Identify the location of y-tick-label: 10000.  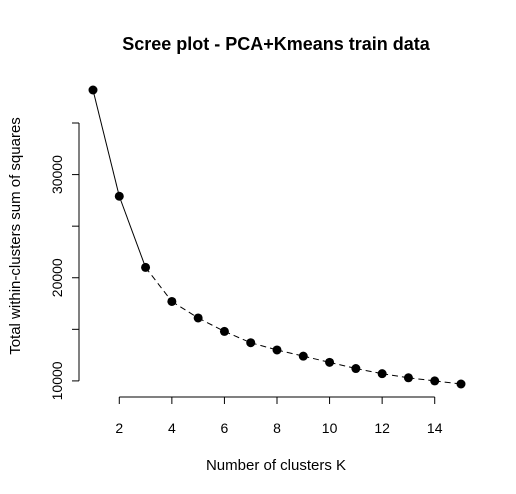
(57, 380).